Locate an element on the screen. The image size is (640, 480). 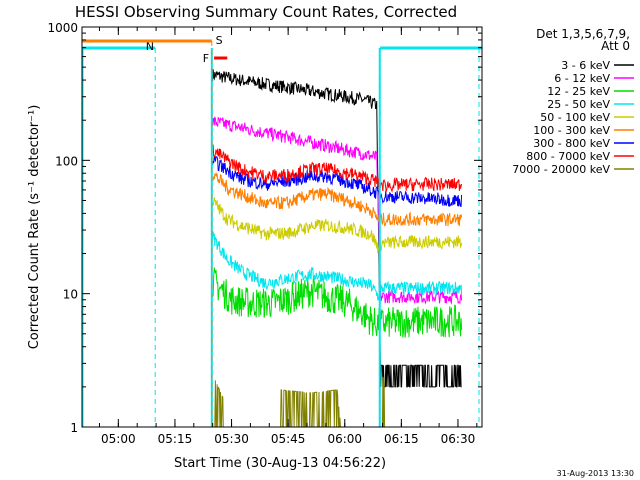
legend-entry-label: 3 - 6 keV is located at coordinates (585, 65).